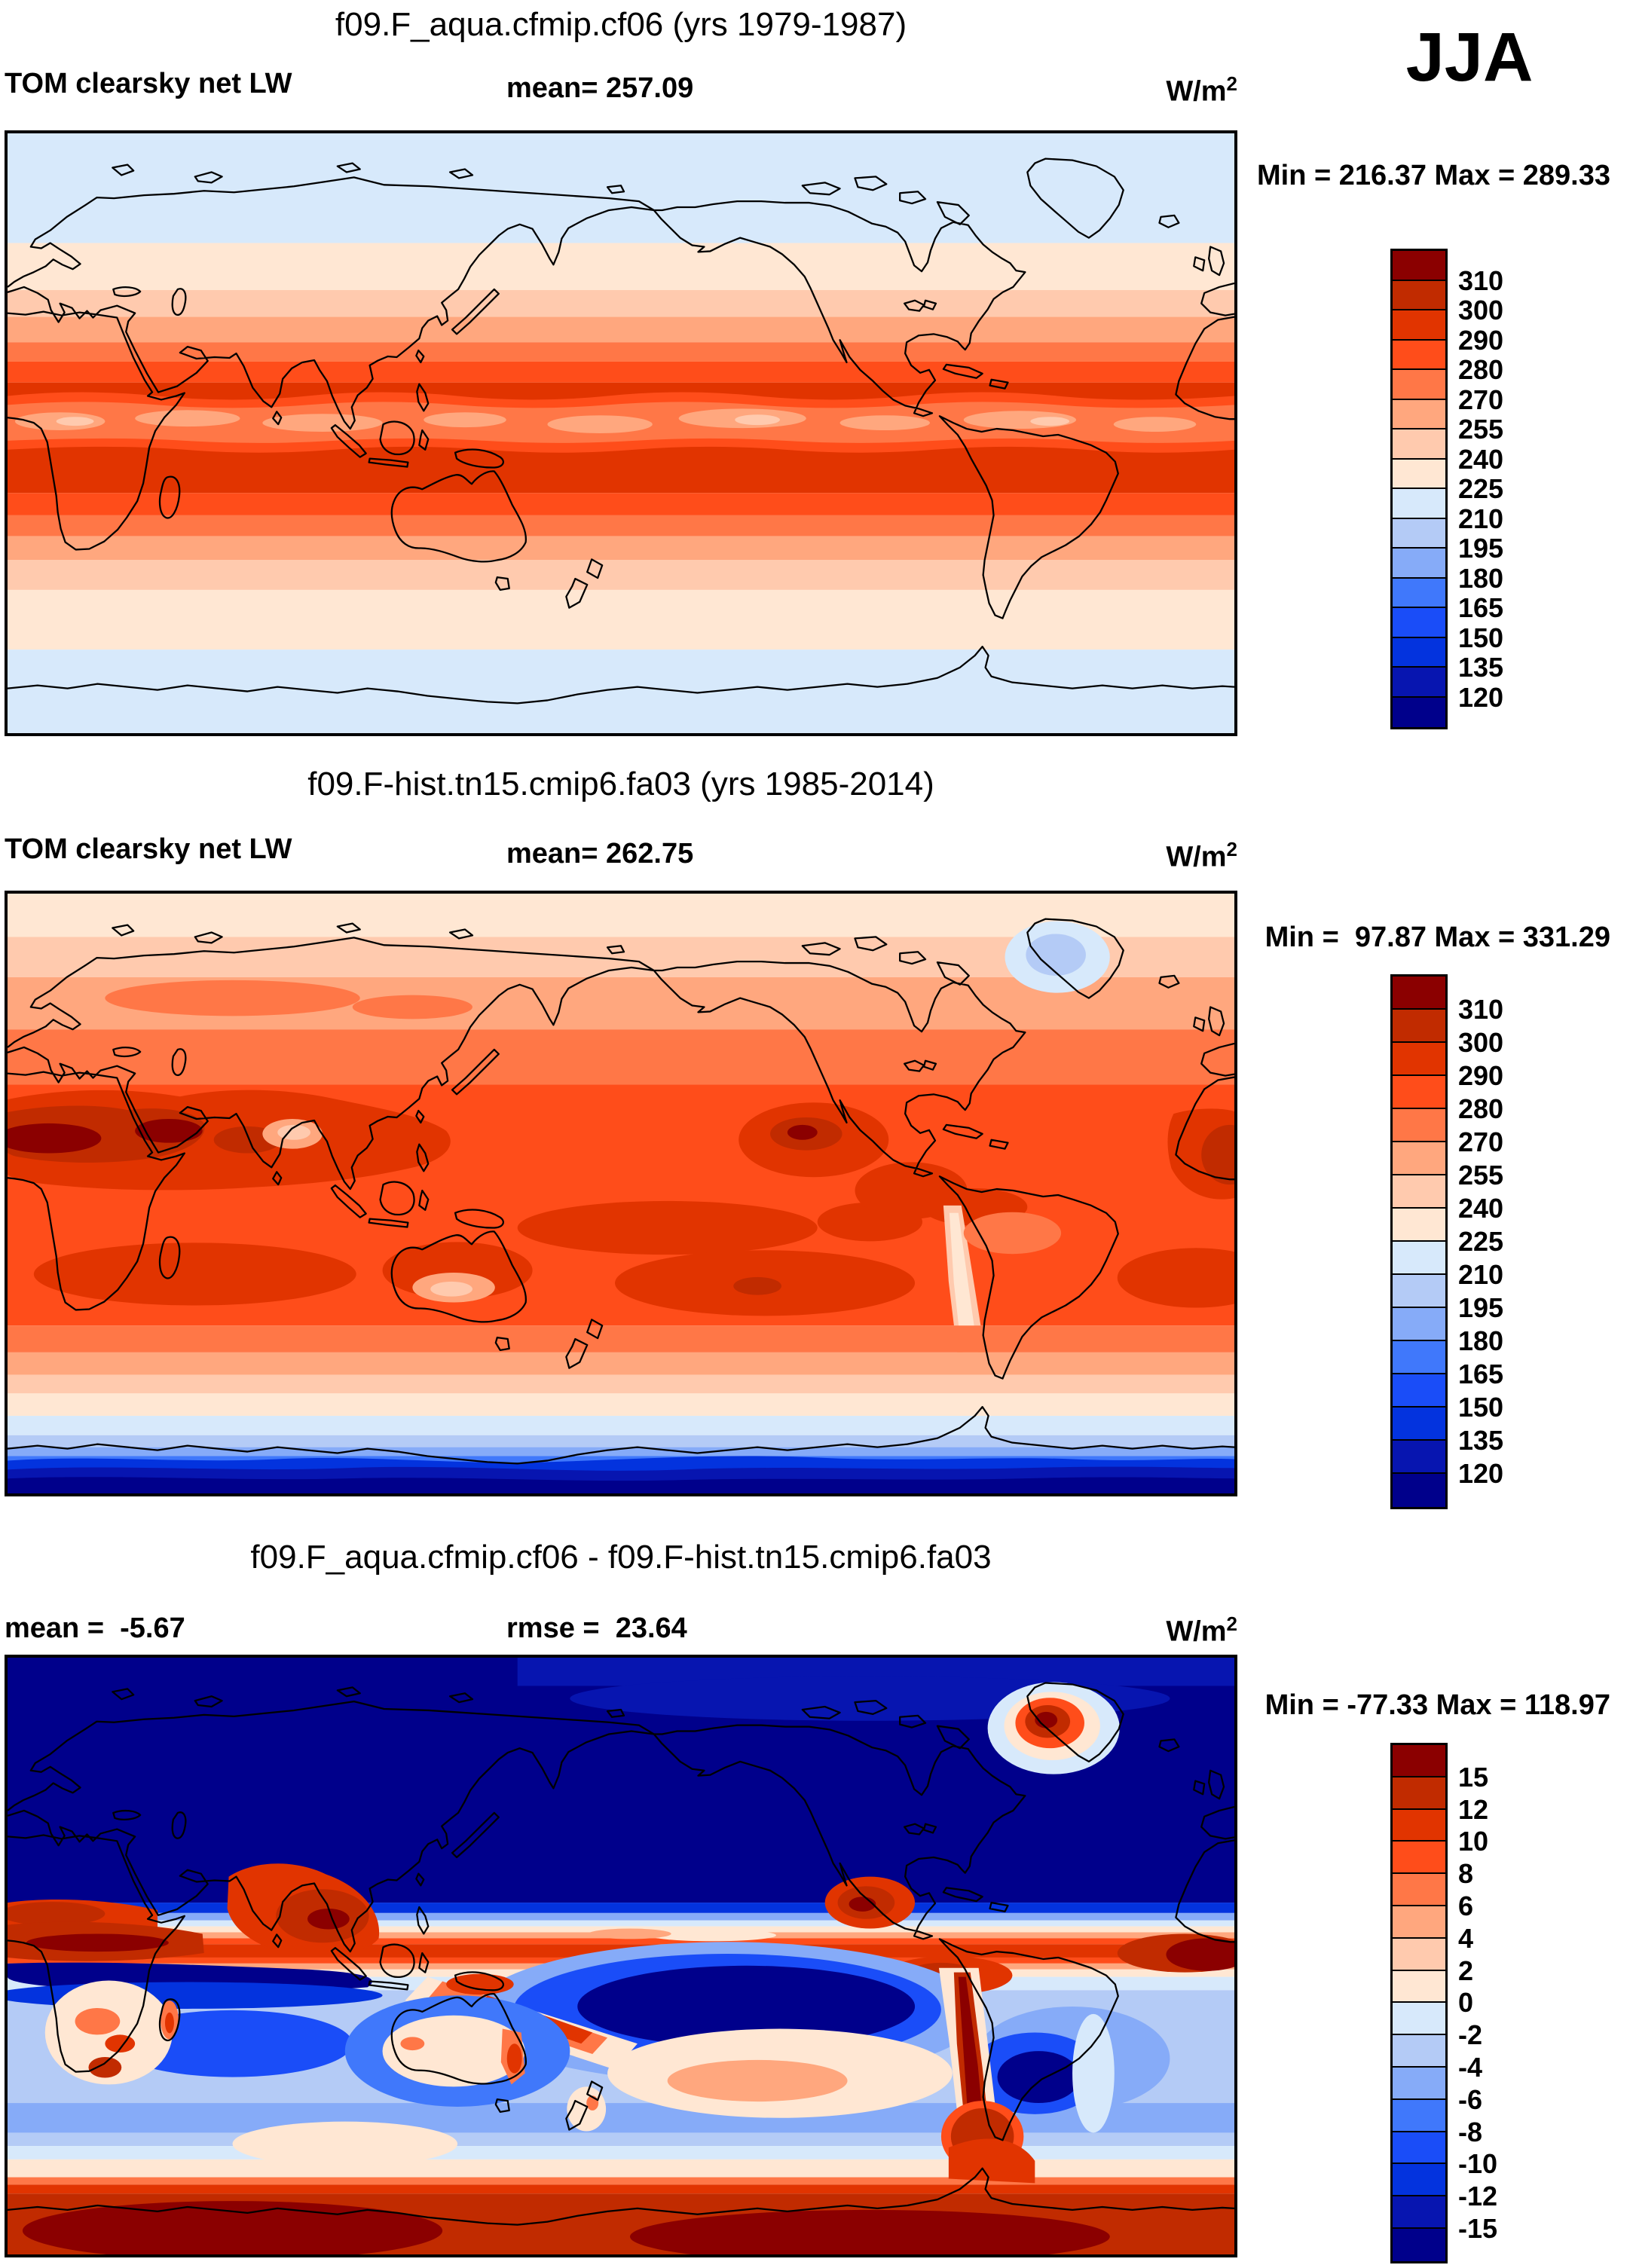 Image resolution: width=1633 pixels, height=2268 pixels. What do you see at coordinates (1481, 1274) in the screenshot?
I see `colorbar-tick-label: 210` at bounding box center [1481, 1274].